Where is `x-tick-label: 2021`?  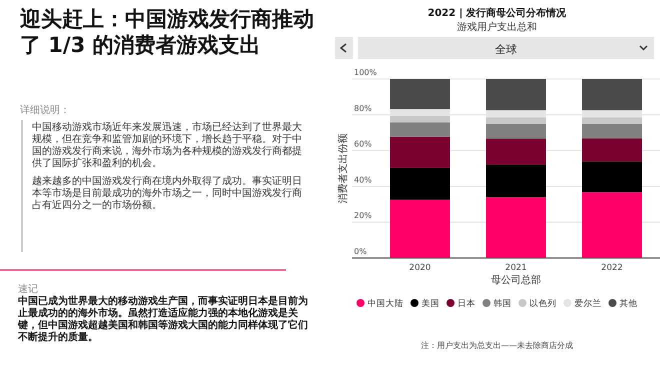
x-tick-label: 2021 is located at coordinates (516, 268).